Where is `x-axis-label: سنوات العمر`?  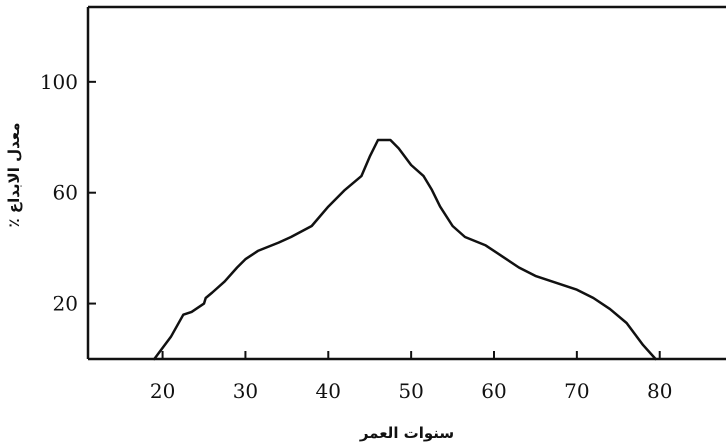 x-axis-label: سنوات العمر is located at coordinates (406, 433).